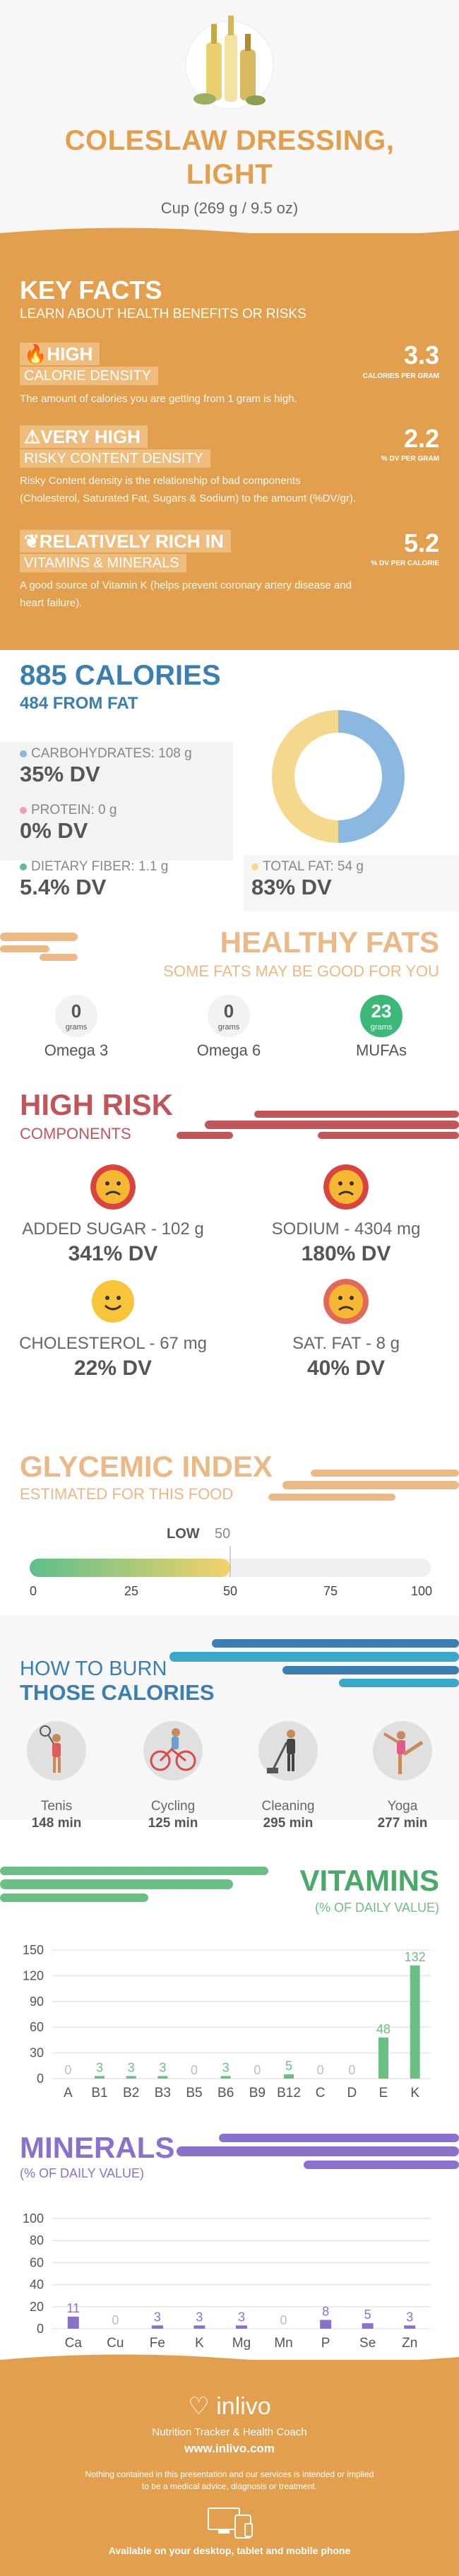 The width and height of the screenshot is (459, 2576). Describe the element at coordinates (115, 2343) in the screenshot. I see `category-label: Cu` at that location.